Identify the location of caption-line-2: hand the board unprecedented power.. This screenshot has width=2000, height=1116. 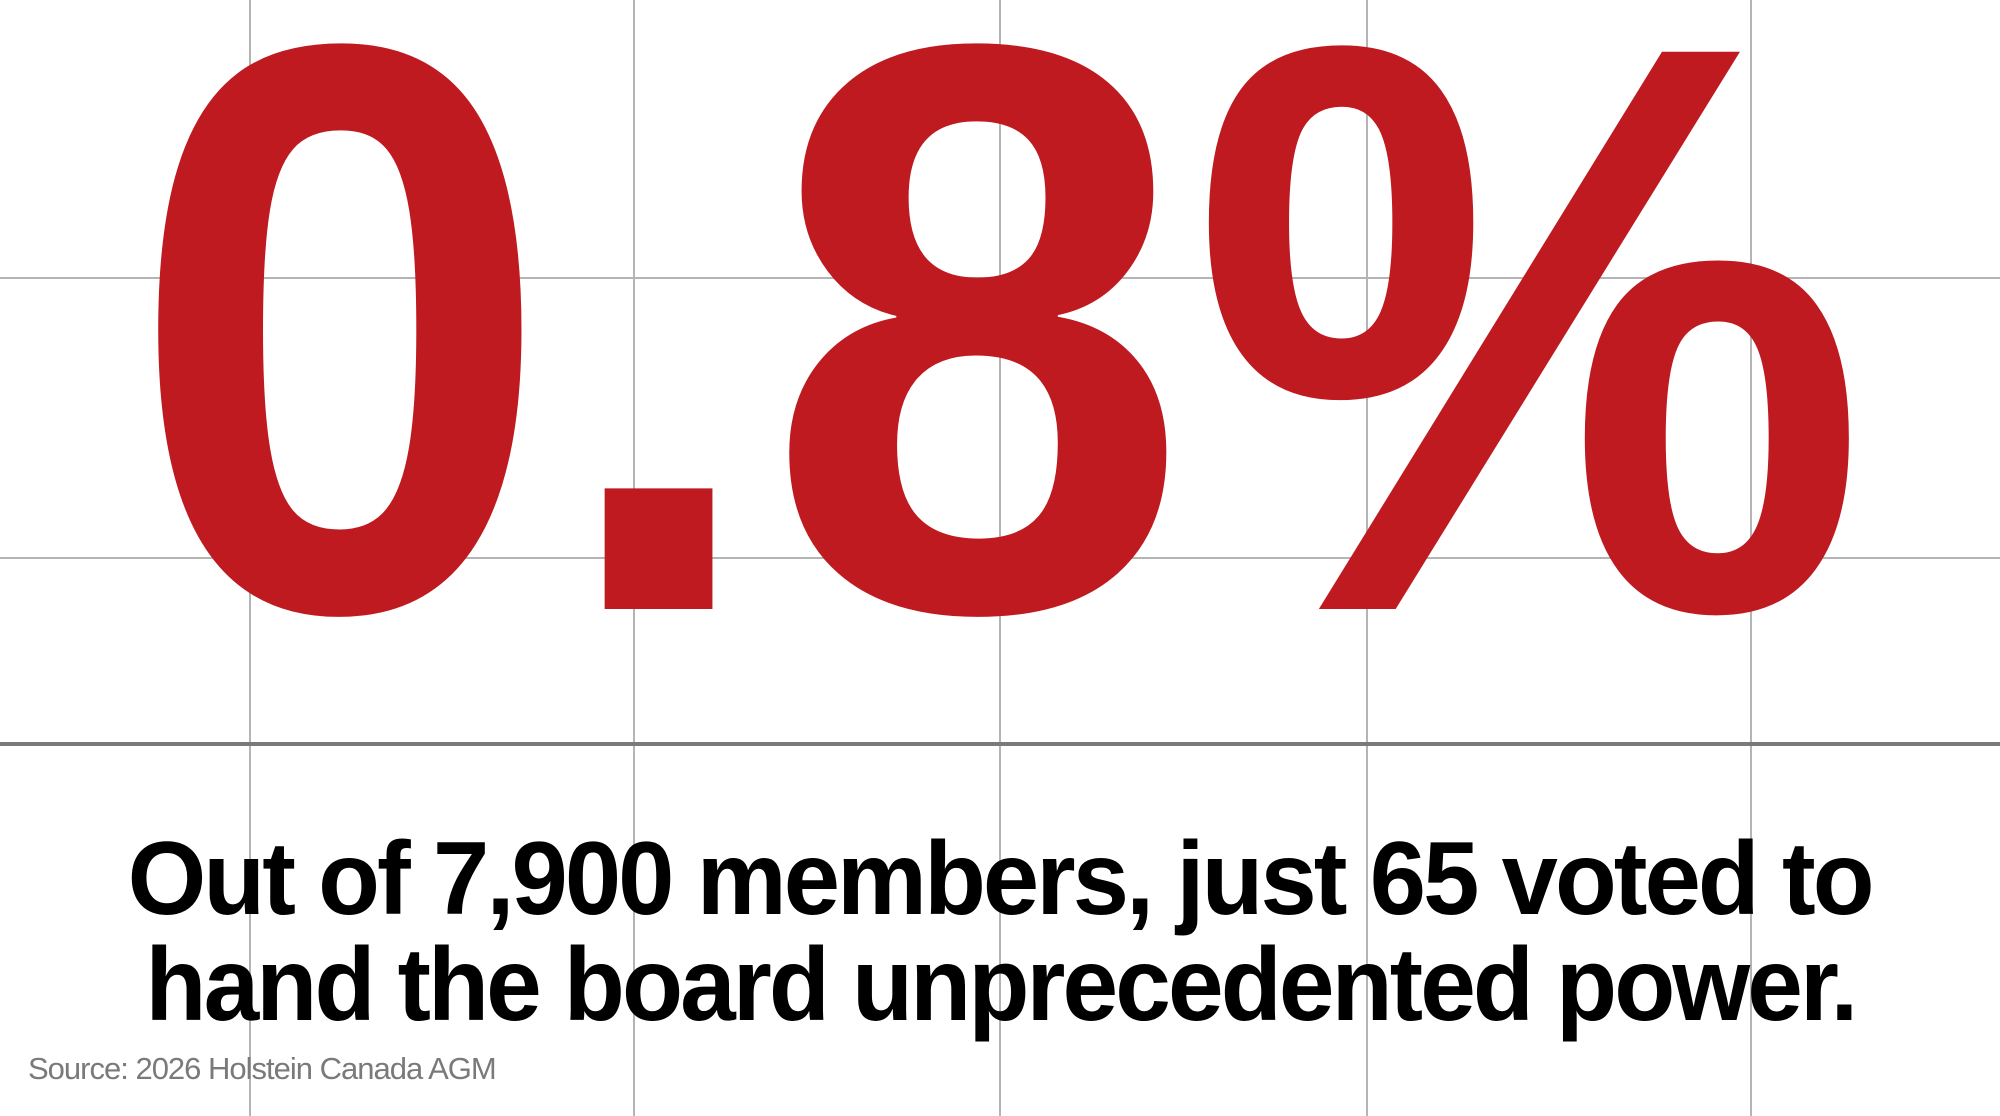
(1000, 985).